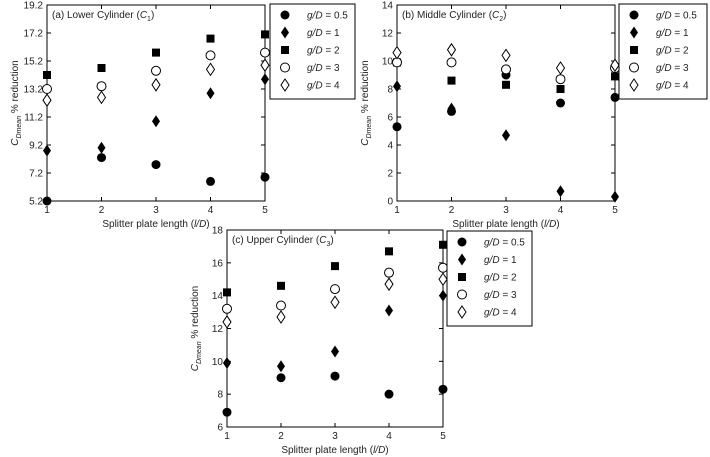 The width and height of the screenshot is (710, 457). What do you see at coordinates (323, 33) in the screenshot?
I see `legend-label: g/D = 1` at bounding box center [323, 33].